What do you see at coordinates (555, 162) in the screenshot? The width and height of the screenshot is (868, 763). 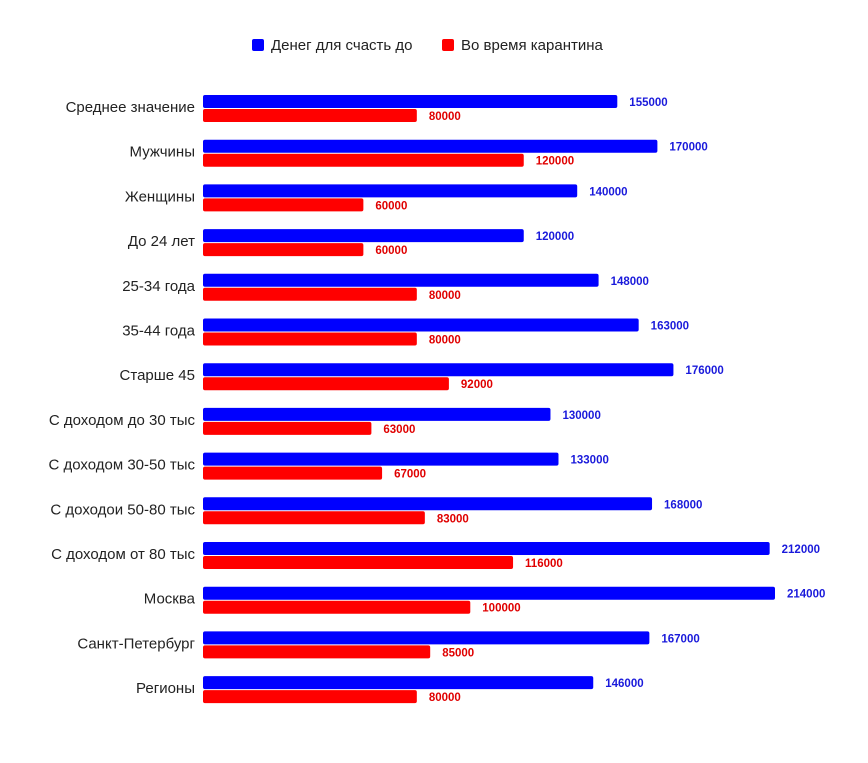 I see `data-label-series-2: 120000` at bounding box center [555, 162].